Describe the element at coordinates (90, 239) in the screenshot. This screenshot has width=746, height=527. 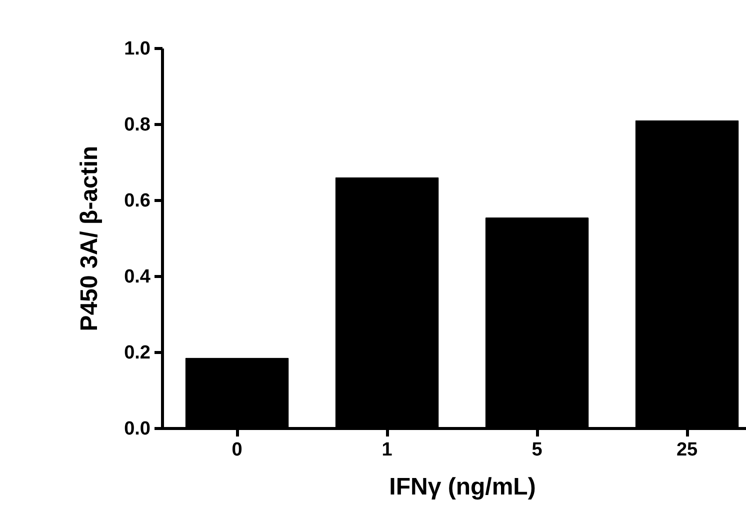
I see `y-axis-title: P450 3A/ β-actin` at that location.